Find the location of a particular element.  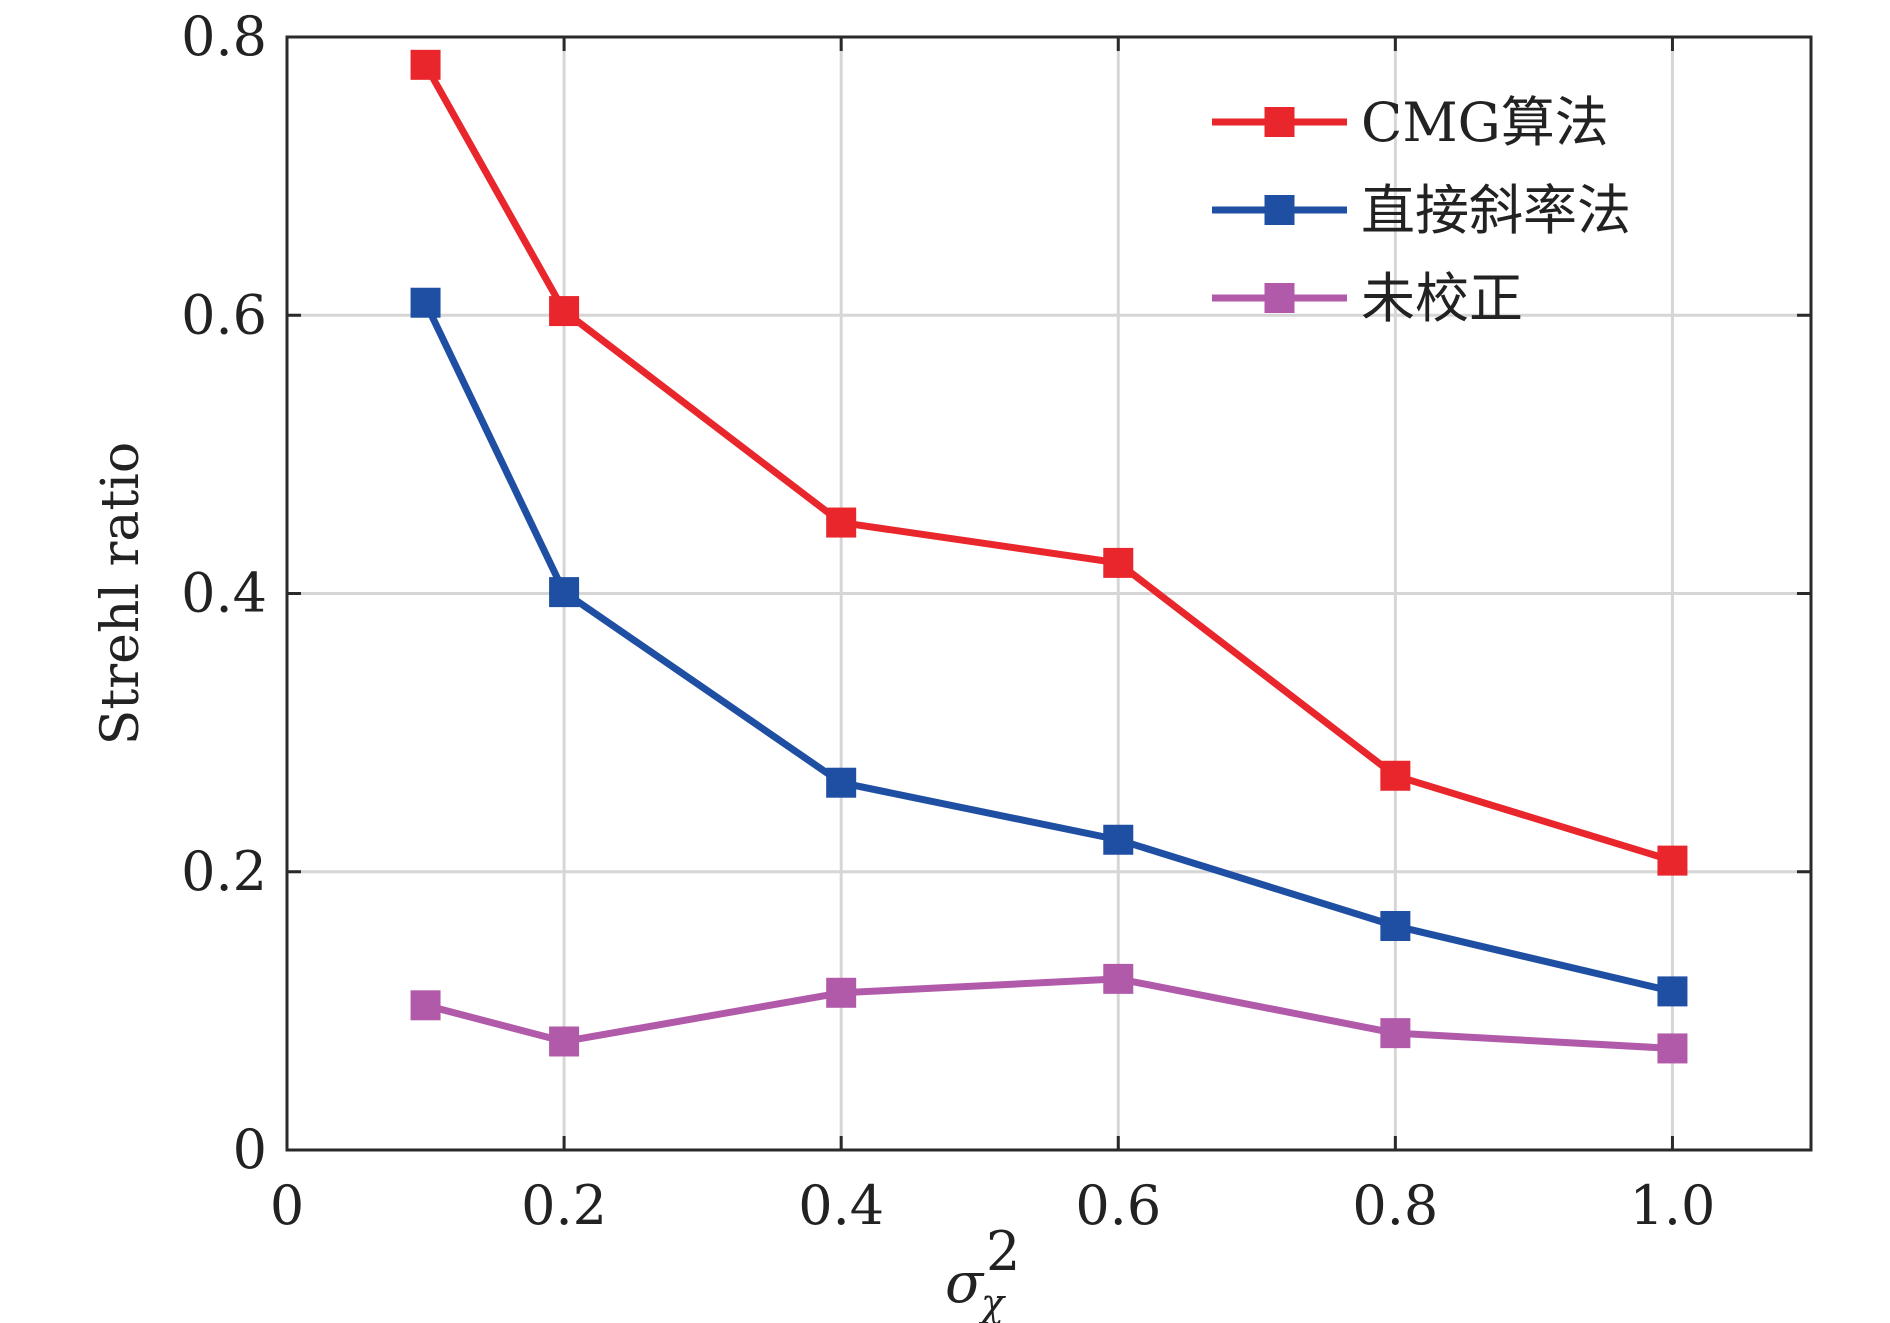

x-tick-label: 0.8 is located at coordinates (1395, 1205).